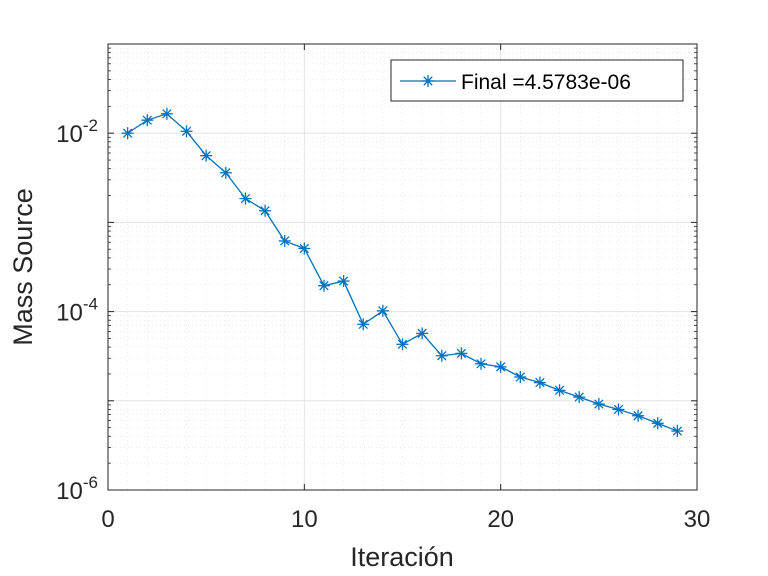 This screenshot has height=576, width=768. I want to click on x-tick-label: 0, so click(107, 519).